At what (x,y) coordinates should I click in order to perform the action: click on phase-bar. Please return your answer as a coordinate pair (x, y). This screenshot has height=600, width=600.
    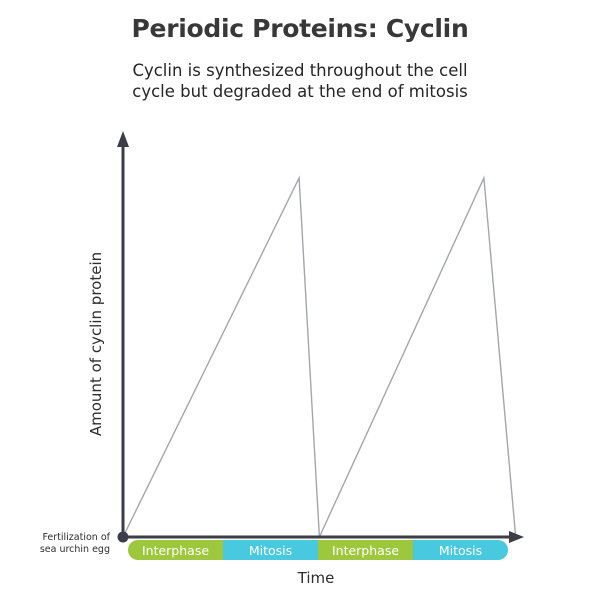
    Looking at the image, I should click on (318, 550).